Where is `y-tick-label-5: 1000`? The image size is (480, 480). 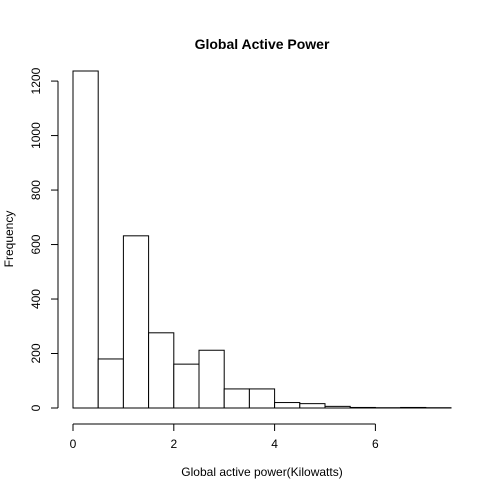 y-tick-label-5: 1000 is located at coordinates (36, 135).